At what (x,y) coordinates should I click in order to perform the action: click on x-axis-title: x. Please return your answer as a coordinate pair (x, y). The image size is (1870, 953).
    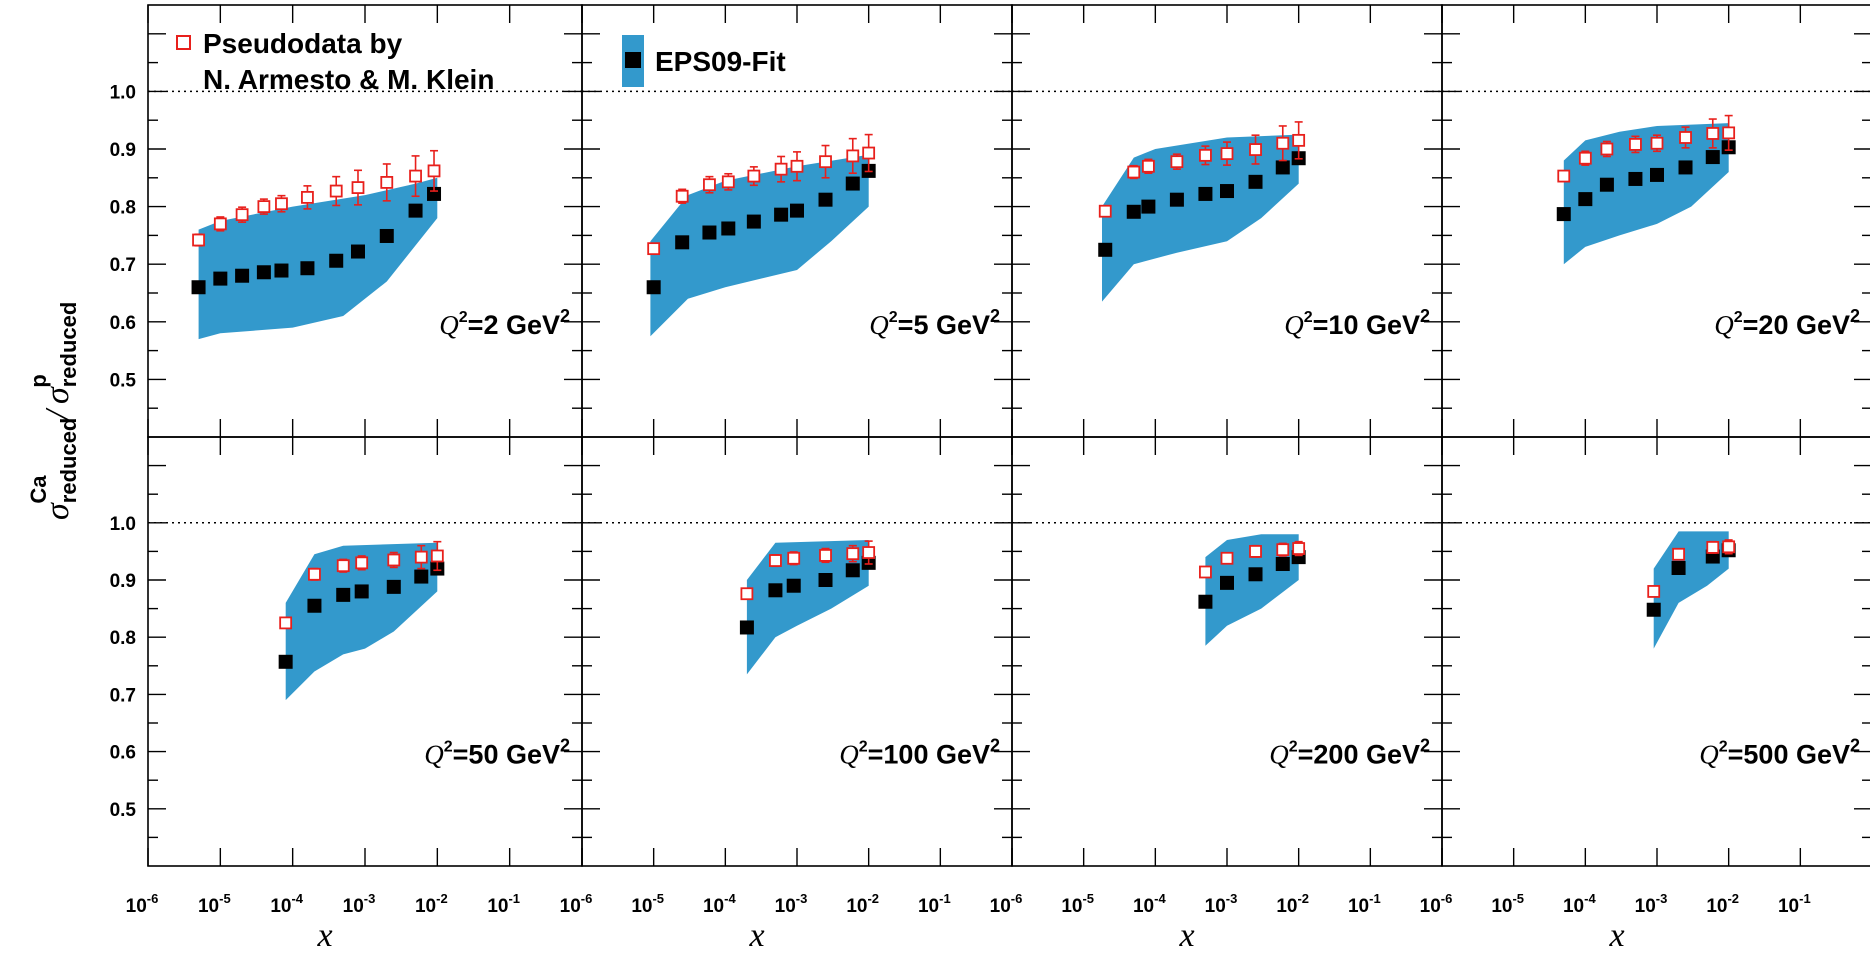
    Looking at the image, I should click on (756, 935).